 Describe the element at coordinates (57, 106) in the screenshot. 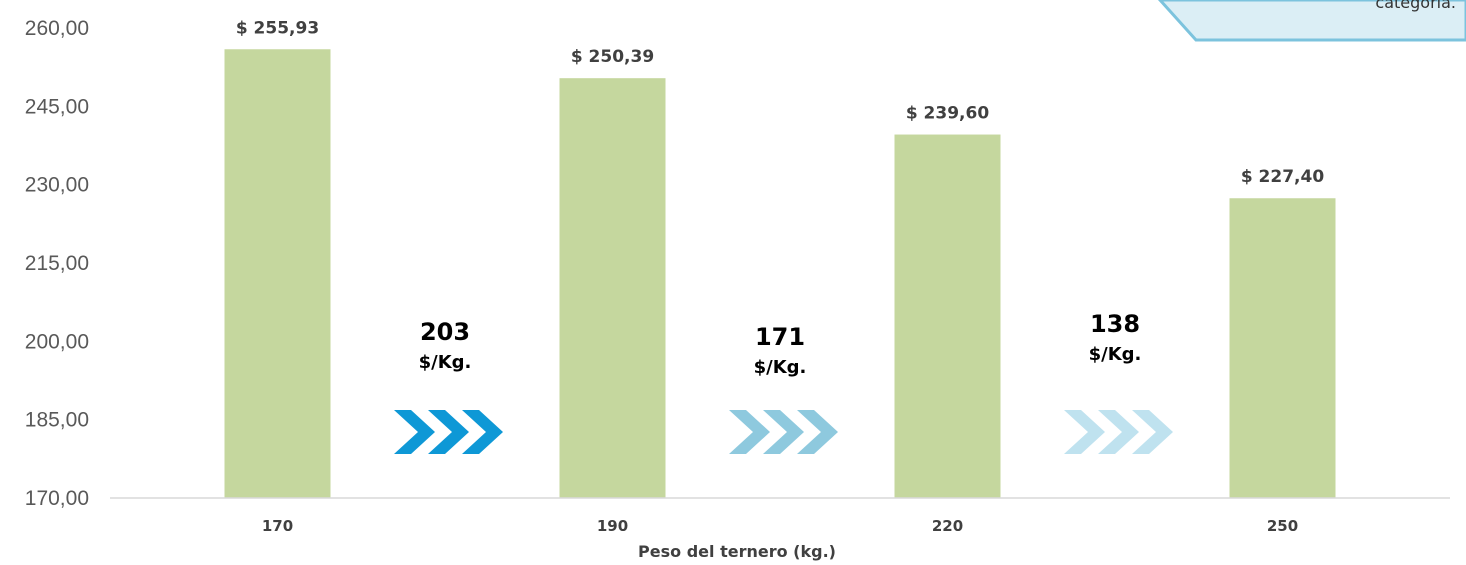

I see `y-tick-label: 245,00` at that location.